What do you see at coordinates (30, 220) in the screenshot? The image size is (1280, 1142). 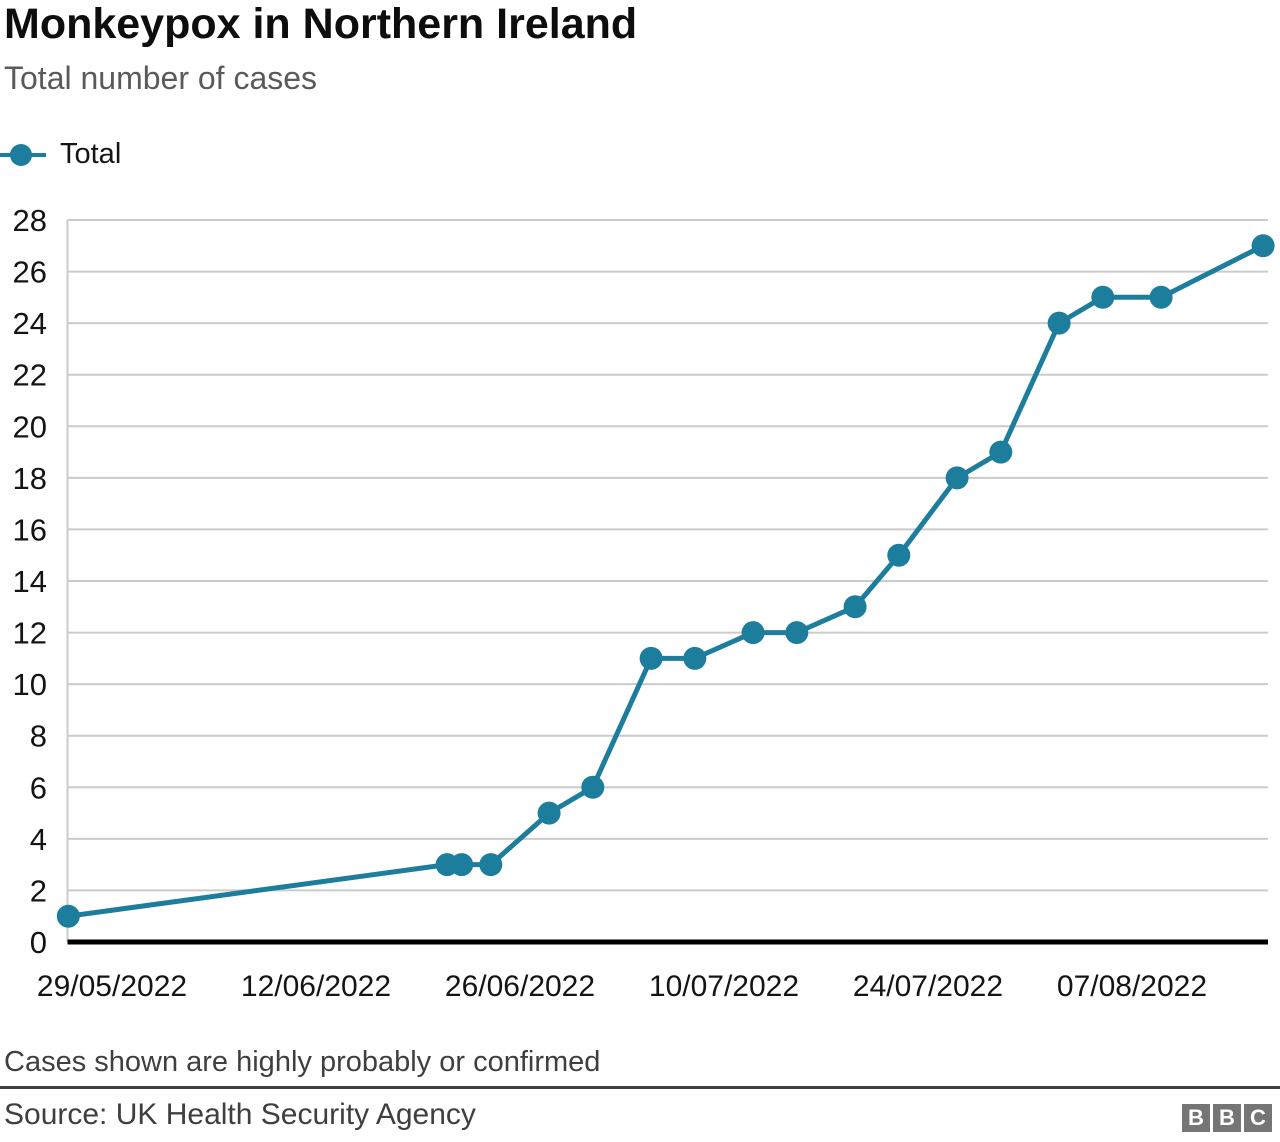 I see `y-axis-tick-label: 28` at bounding box center [30, 220].